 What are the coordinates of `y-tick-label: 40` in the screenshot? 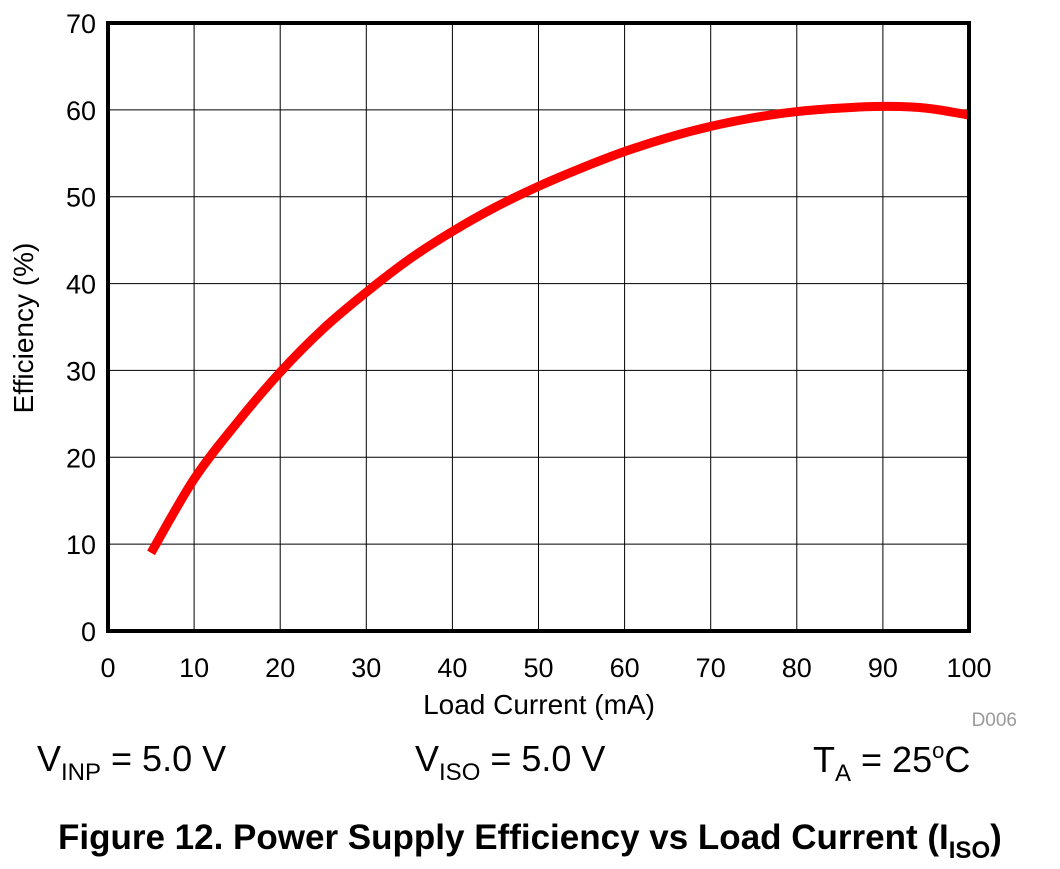 It's located at (81, 285).